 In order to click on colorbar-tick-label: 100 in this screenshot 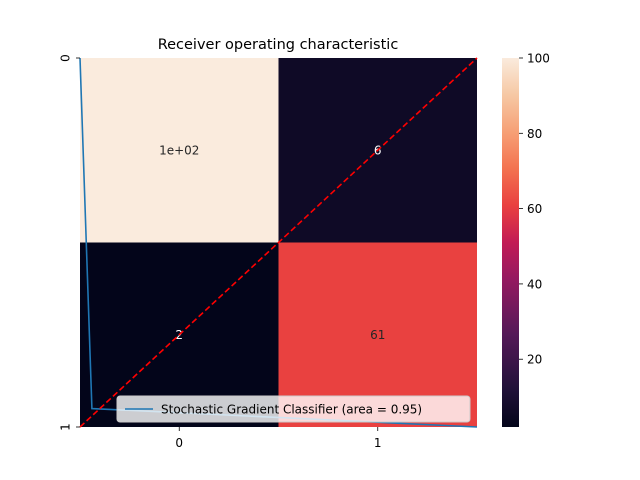, I will do `click(538, 59)`.